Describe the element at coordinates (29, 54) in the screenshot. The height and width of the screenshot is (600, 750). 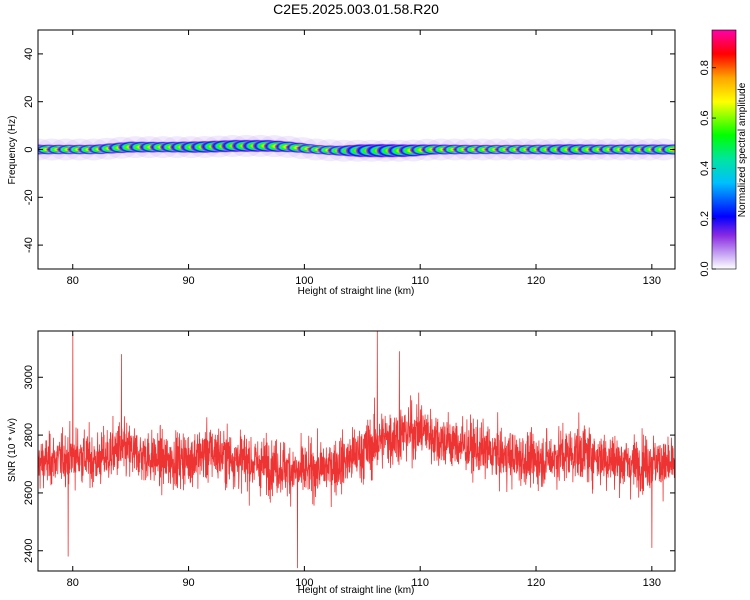
I see `y-tick-label: 40` at that location.